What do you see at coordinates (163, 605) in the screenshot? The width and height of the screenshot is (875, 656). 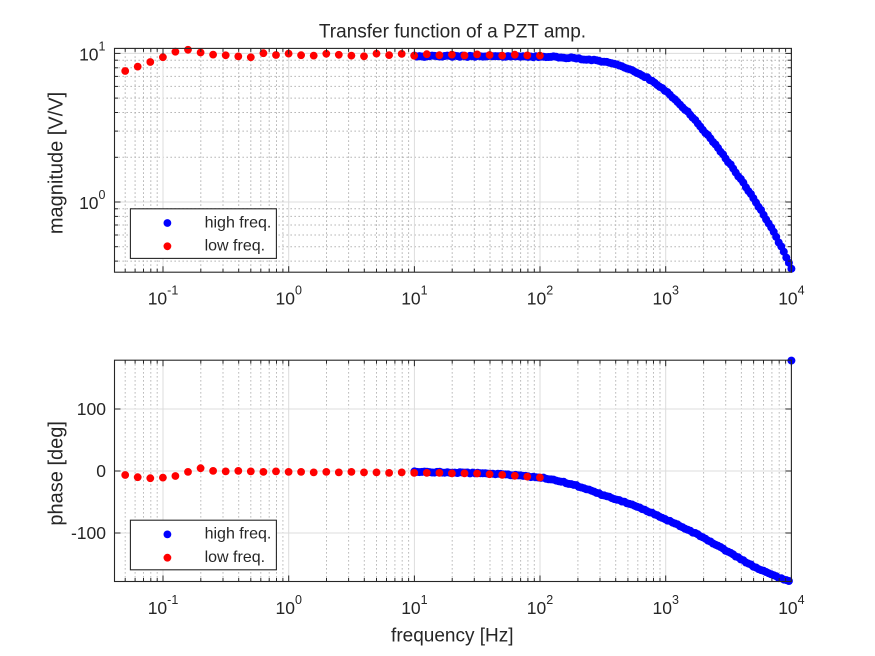 I see `svg-text: 10⁻¹` at bounding box center [163, 605].